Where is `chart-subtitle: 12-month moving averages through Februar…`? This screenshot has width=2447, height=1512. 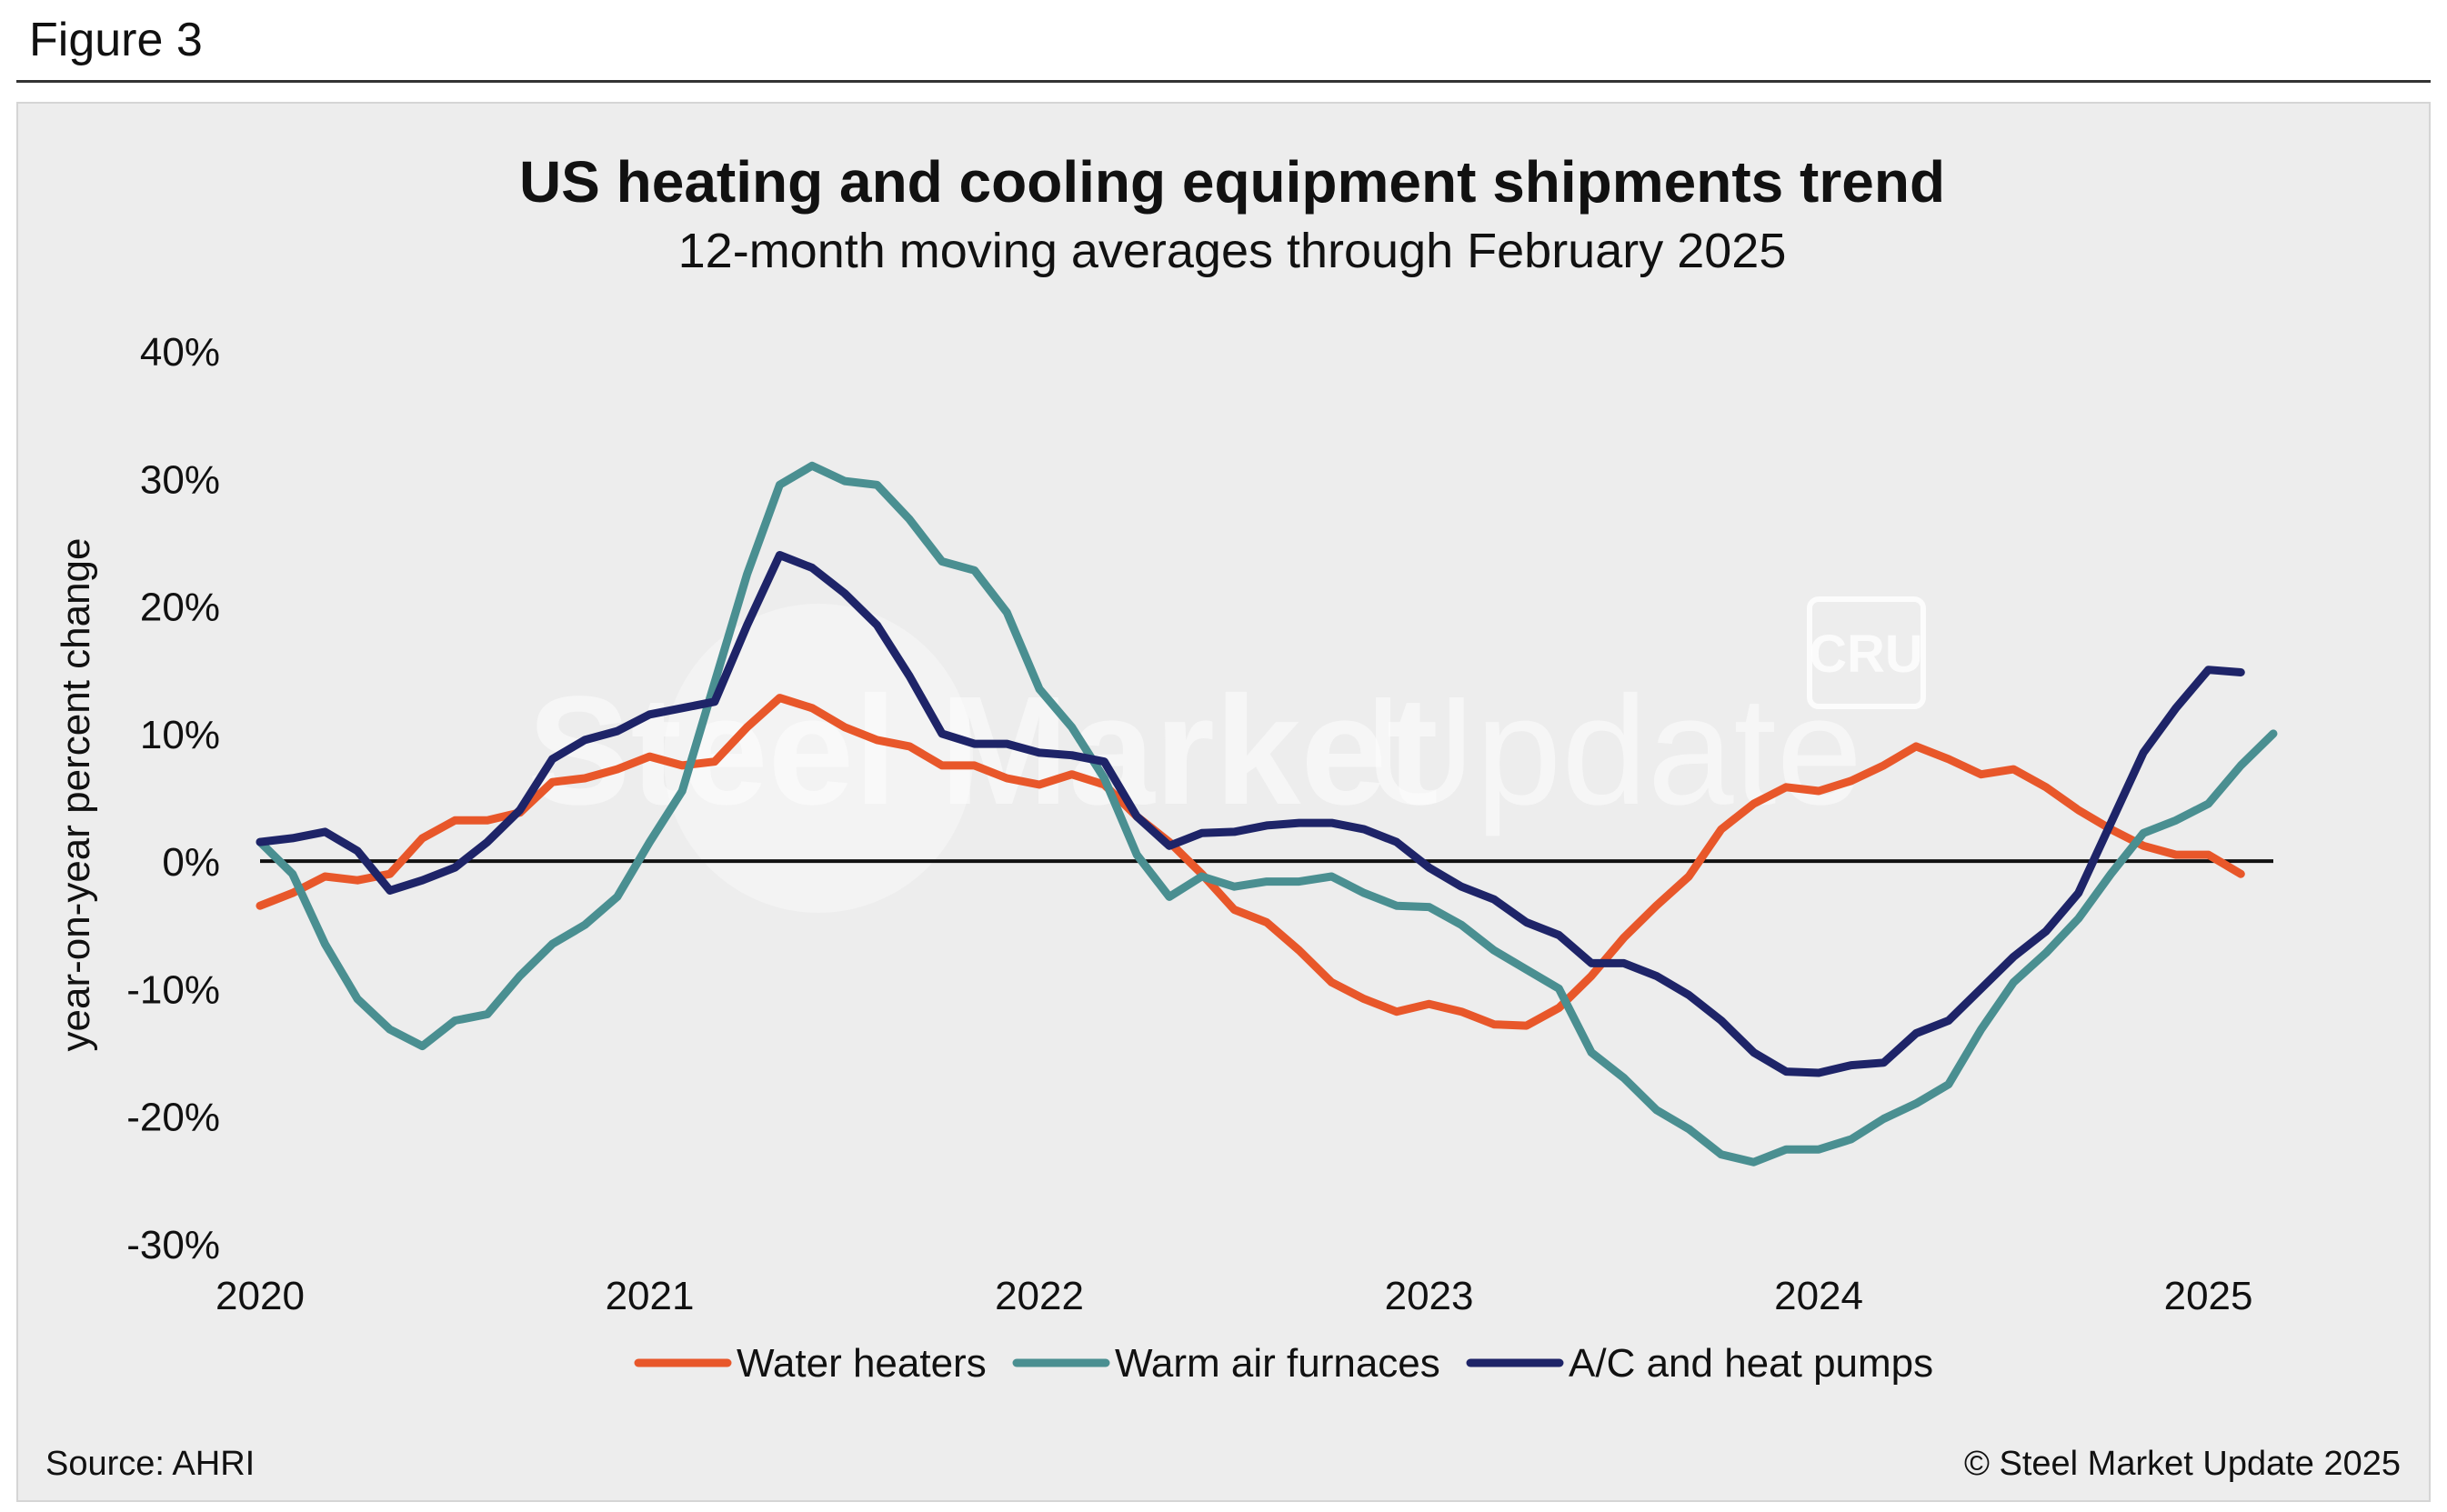 chart-subtitle: 12-month moving averages through Februar… is located at coordinates (1233, 251).